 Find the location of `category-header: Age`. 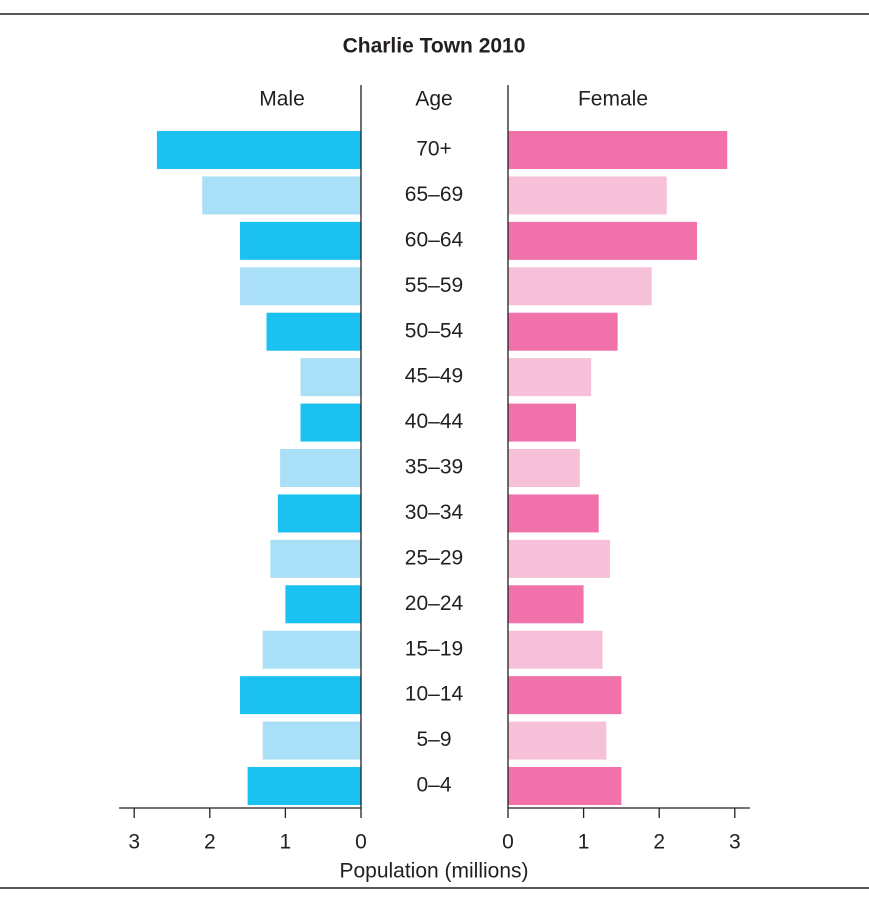

category-header: Age is located at coordinates (433, 99).